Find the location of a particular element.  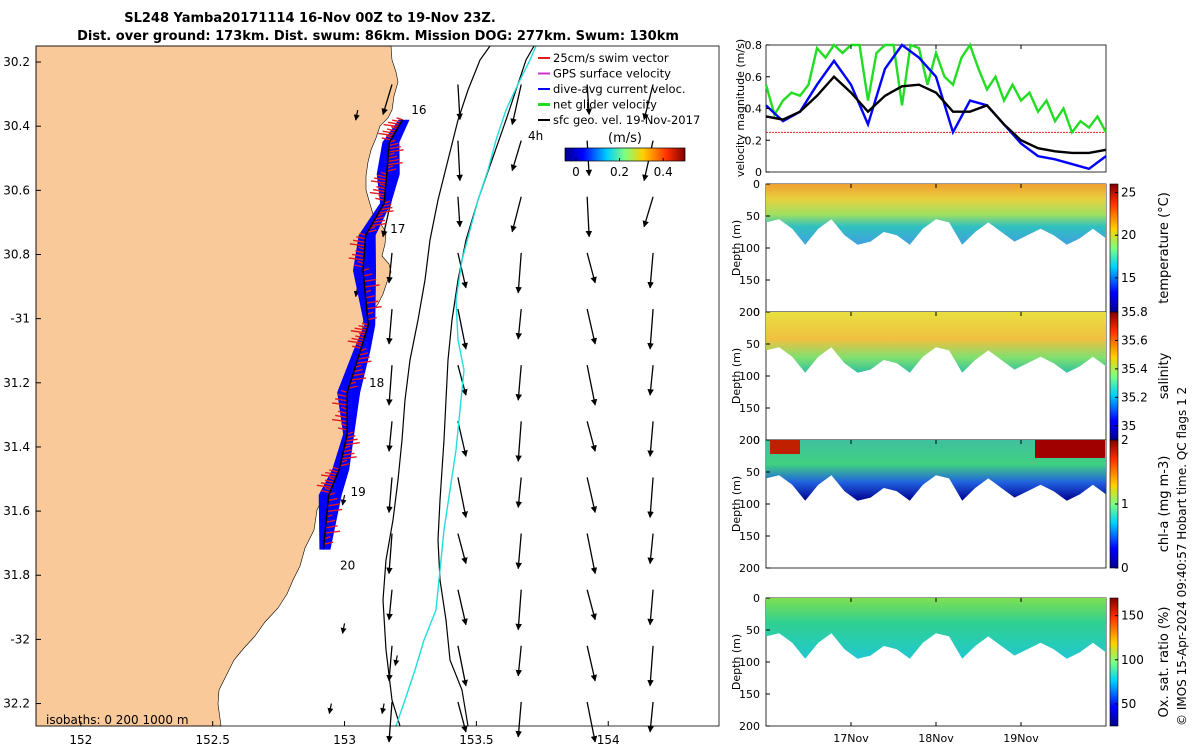

velocity-y-tick-label: 0.6 is located at coordinates (754, 77).